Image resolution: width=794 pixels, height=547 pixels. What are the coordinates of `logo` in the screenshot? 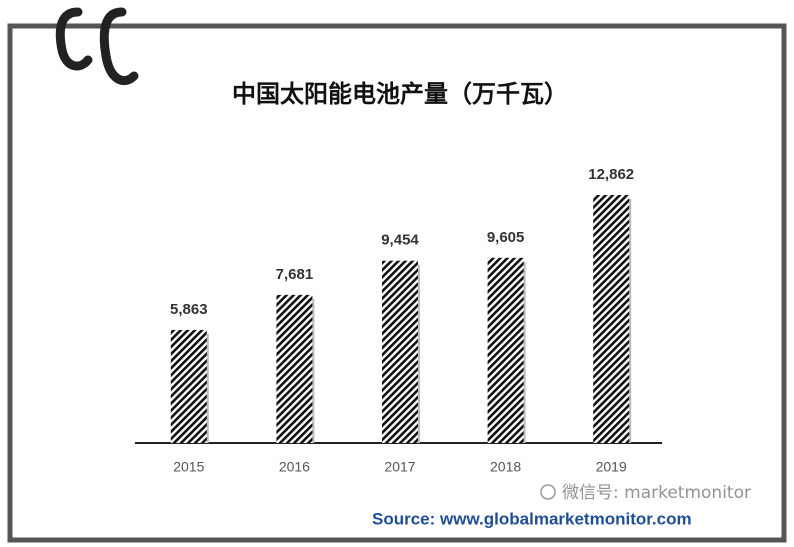 It's located at (97, 46).